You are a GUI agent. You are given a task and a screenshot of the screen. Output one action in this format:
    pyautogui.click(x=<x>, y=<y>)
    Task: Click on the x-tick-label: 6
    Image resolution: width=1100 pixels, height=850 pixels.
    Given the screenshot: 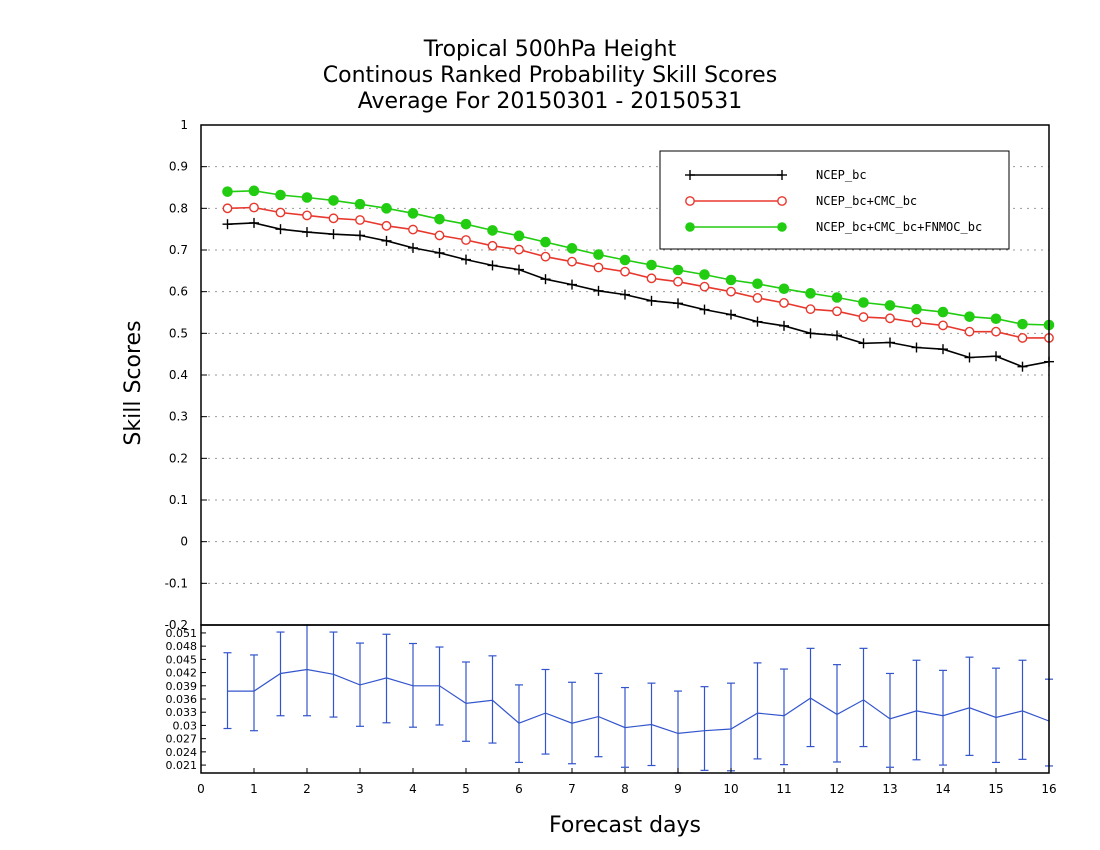 What is the action you would take?
    pyautogui.click(x=519, y=789)
    